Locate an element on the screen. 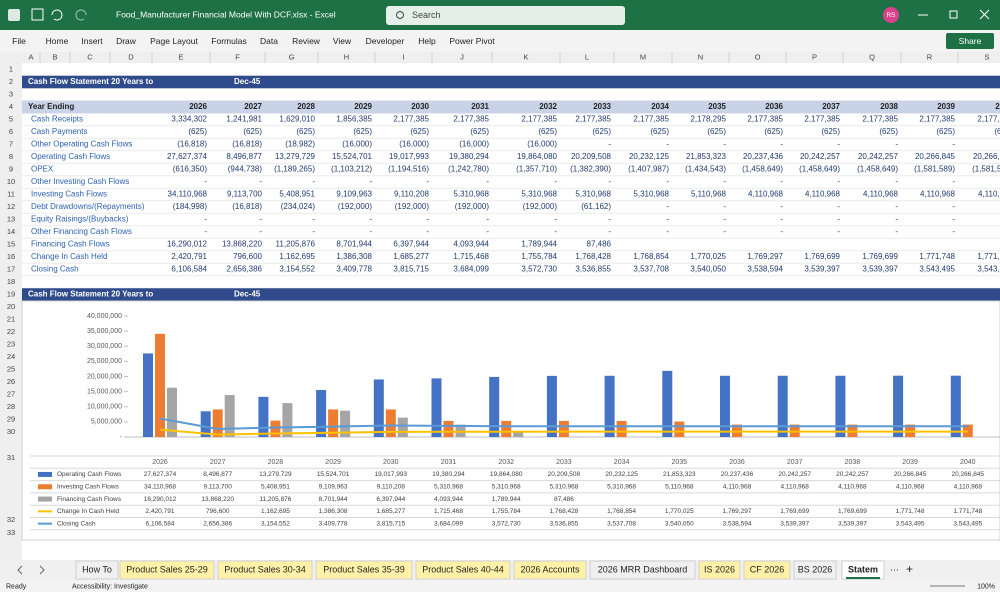  cell-value: 19,017,993 is located at coordinates (409, 156).